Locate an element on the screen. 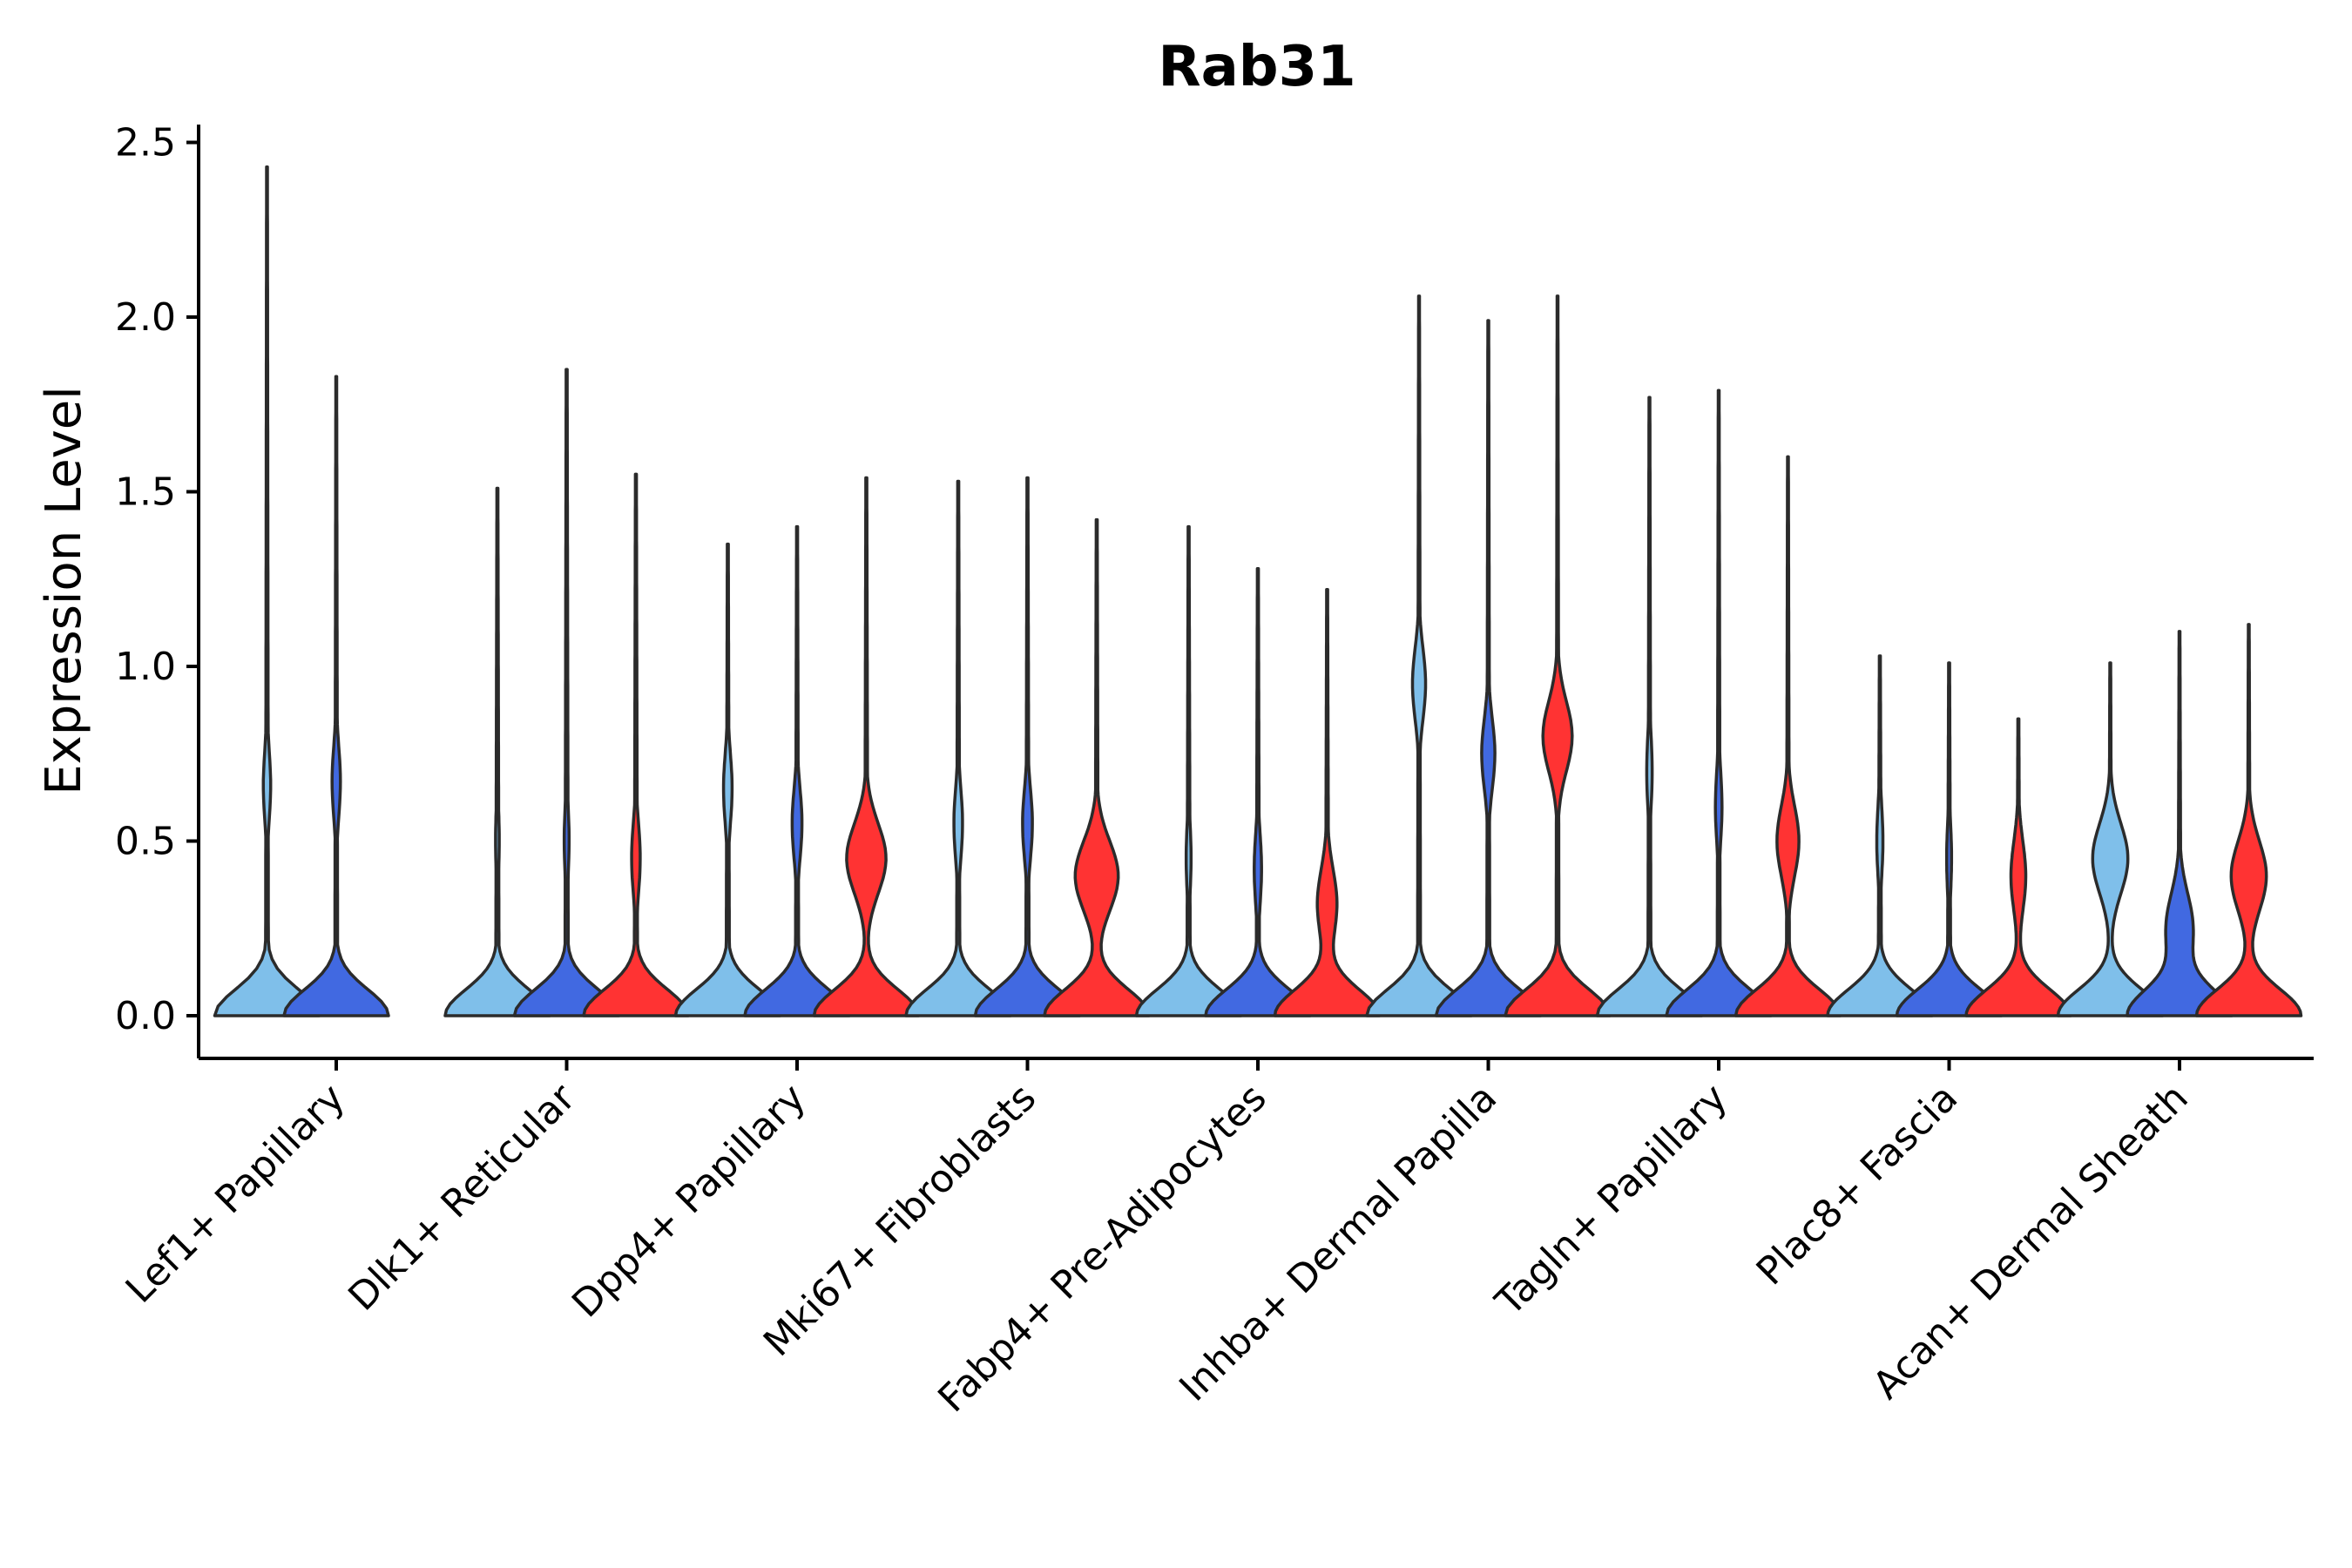 Image resolution: width=2352 pixels, height=1568 pixels. y-tick-label: 2.5 is located at coordinates (145, 143).